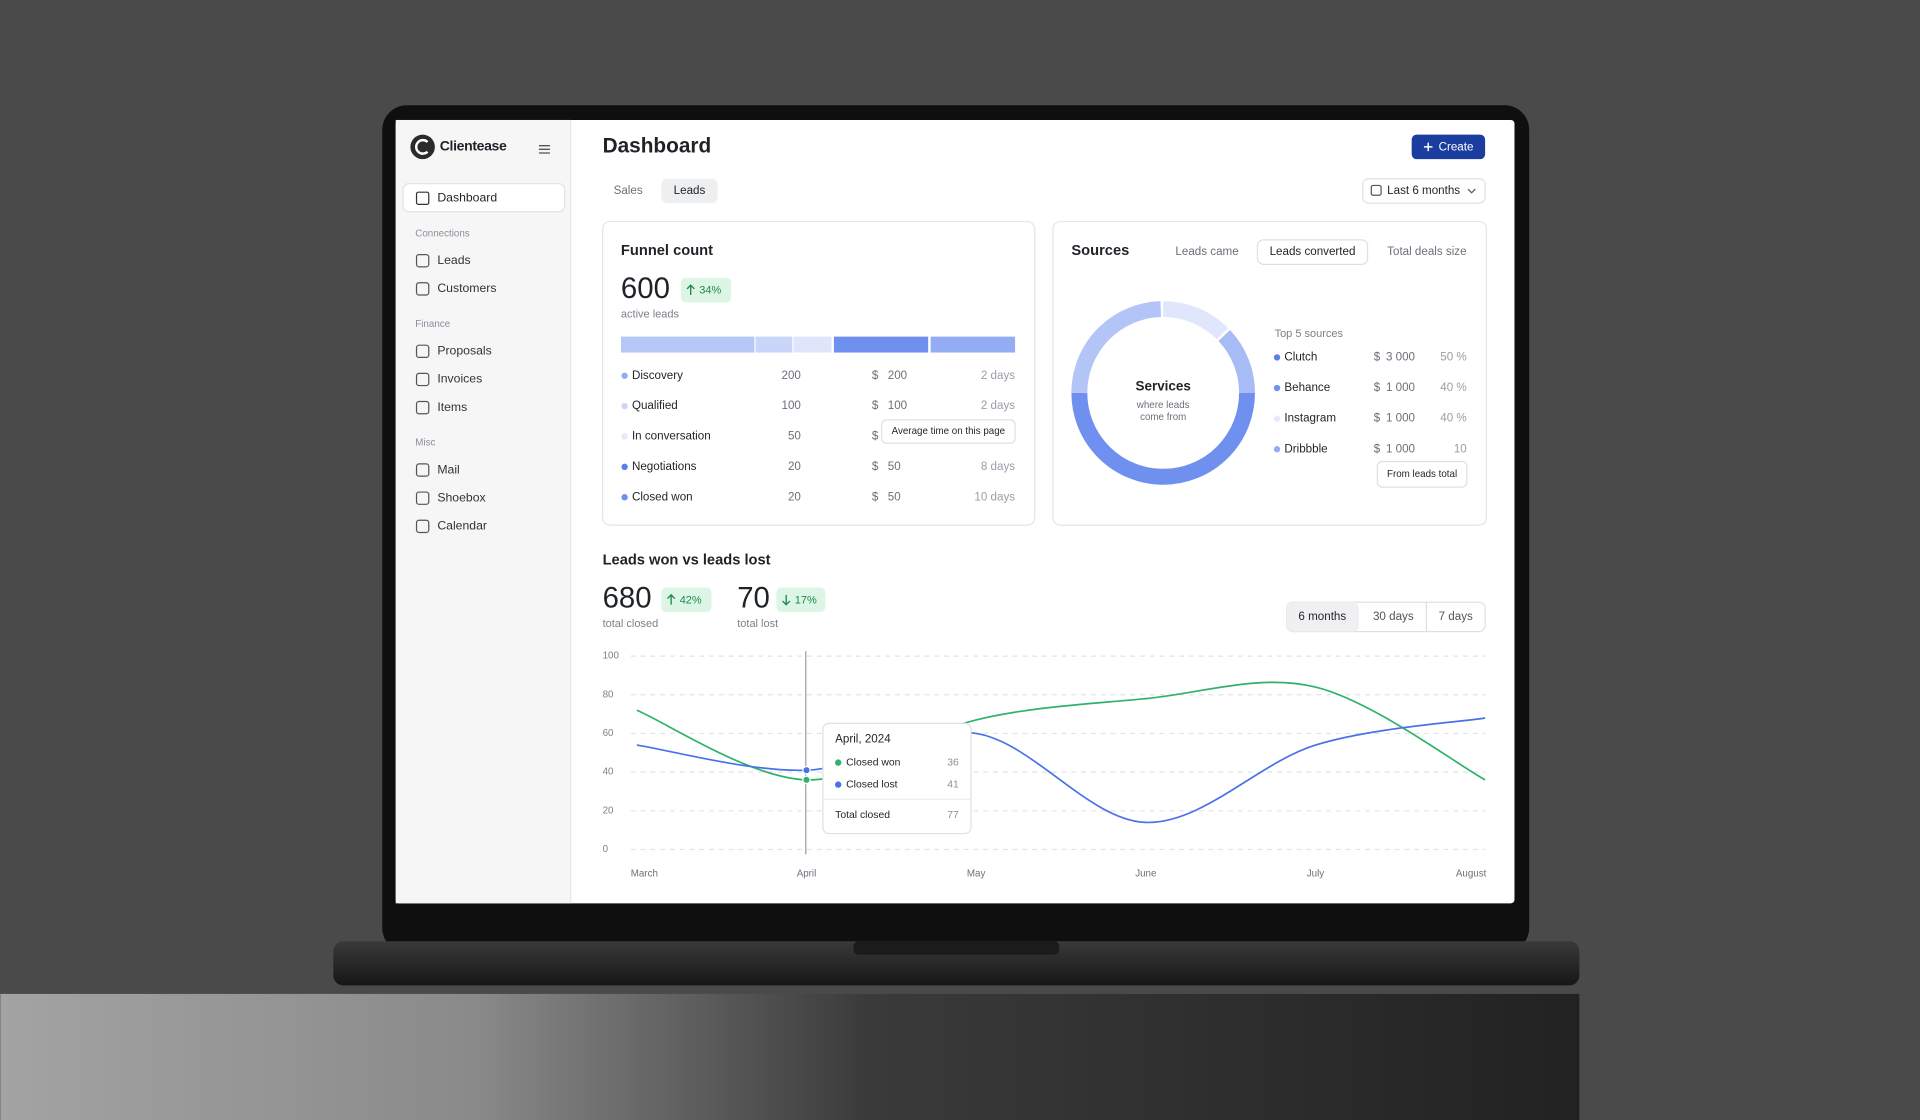 This screenshot has height=1120, width=1920. Describe the element at coordinates (422, 147) in the screenshot. I see `logo` at that location.